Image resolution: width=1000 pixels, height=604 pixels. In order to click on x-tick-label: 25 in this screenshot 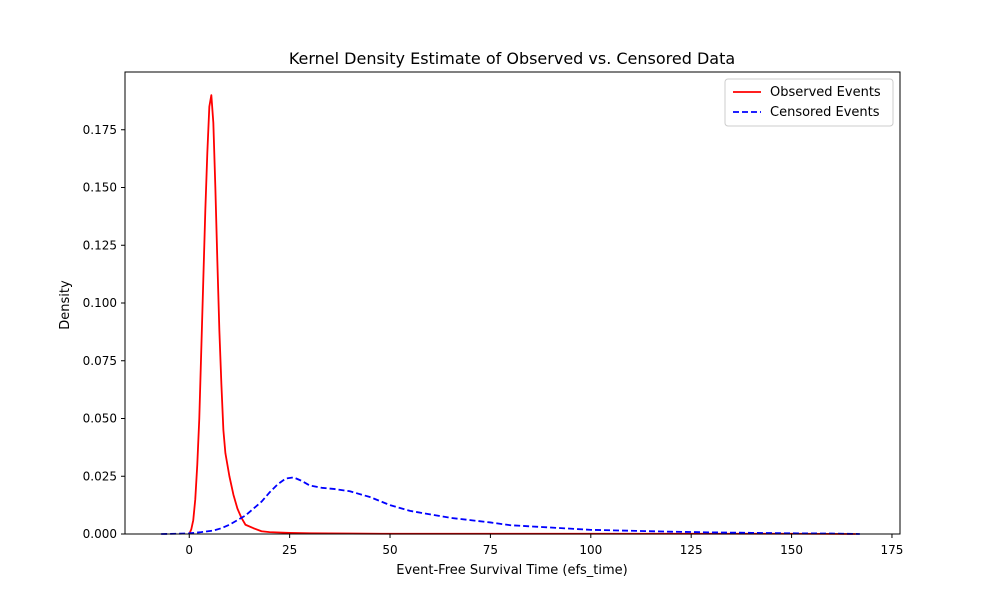, I will do `click(289, 550)`.